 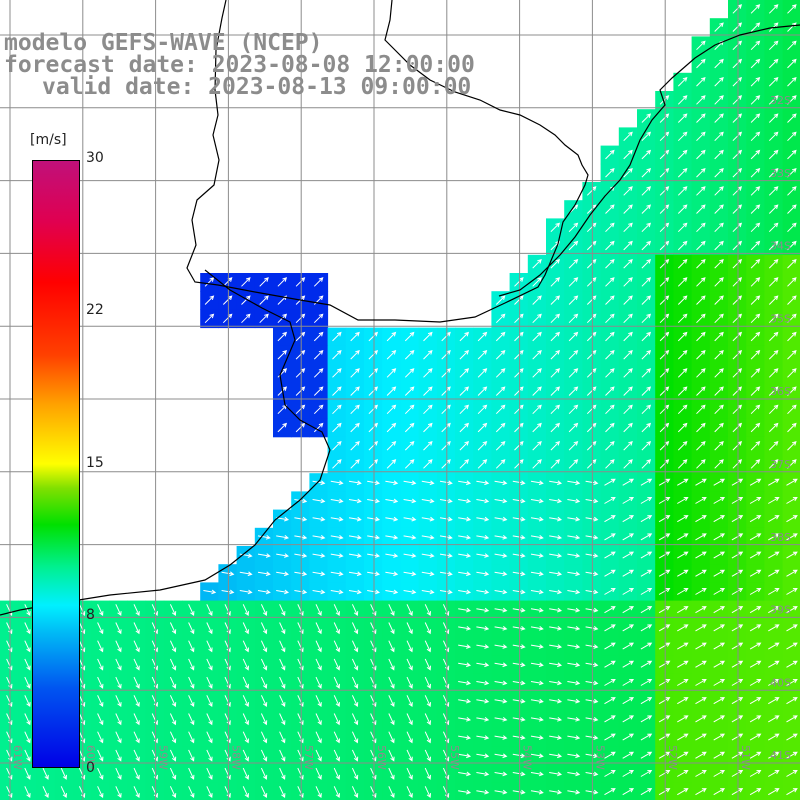 What do you see at coordinates (780, 246) in the screenshot?
I see `latitude-label: 34S` at bounding box center [780, 246].